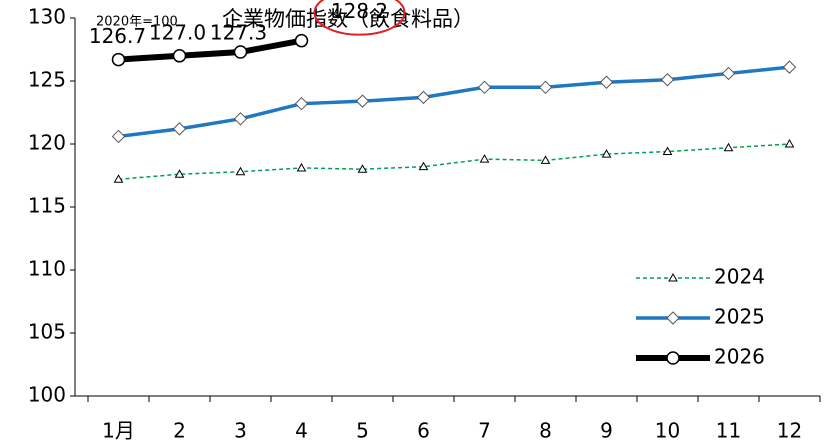 The width and height of the screenshot is (829, 446). What do you see at coordinates (423, 431) in the screenshot?
I see `x-tick-label: 6` at bounding box center [423, 431].